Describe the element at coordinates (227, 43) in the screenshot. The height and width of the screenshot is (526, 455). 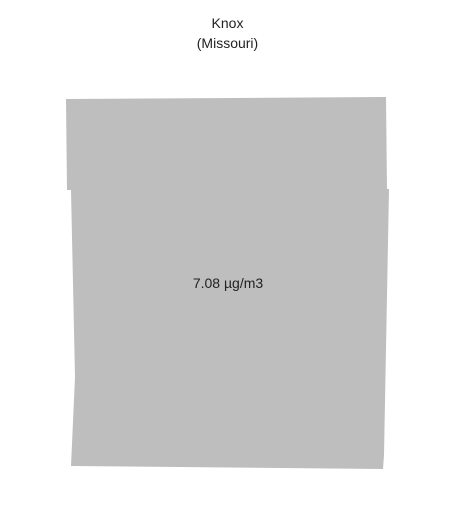
I see `state-name: (Missouri)` at that location.